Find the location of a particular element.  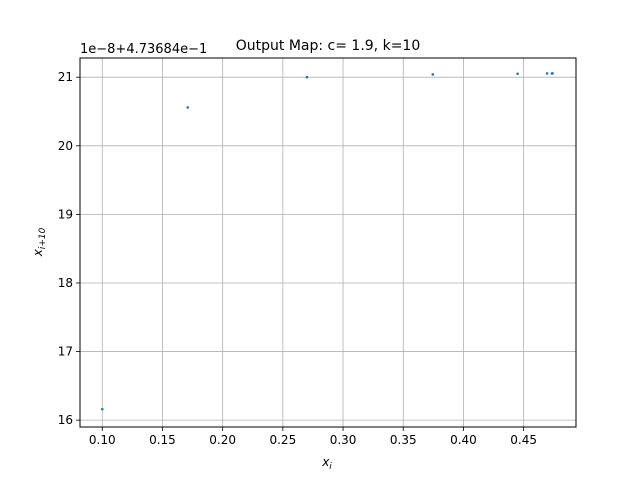

x-tick-label: 0.10 is located at coordinates (102, 440).